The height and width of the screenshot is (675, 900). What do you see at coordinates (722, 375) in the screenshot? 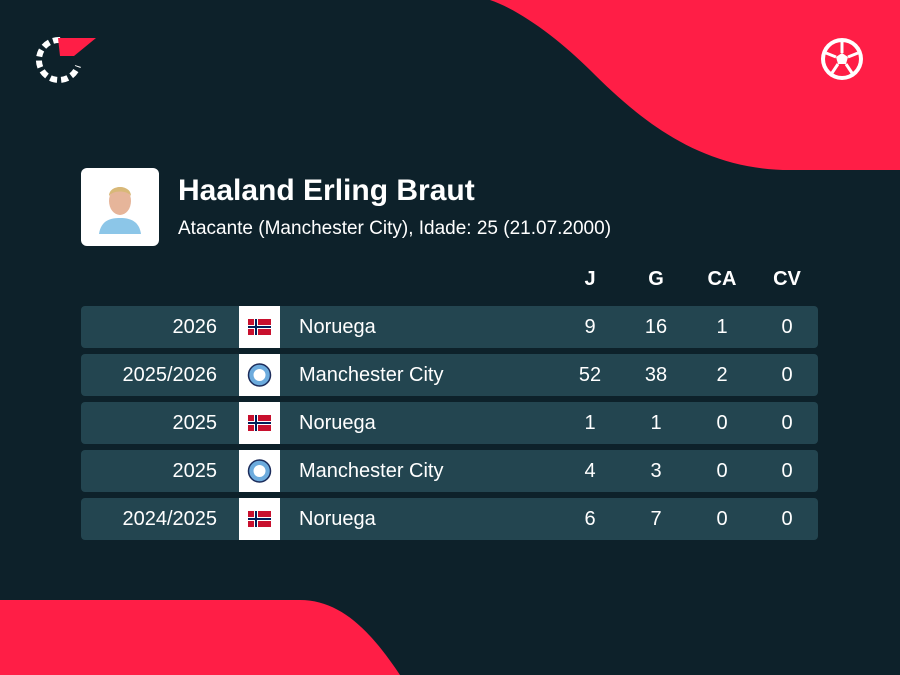
I see `stat-value: 2` at bounding box center [722, 375].